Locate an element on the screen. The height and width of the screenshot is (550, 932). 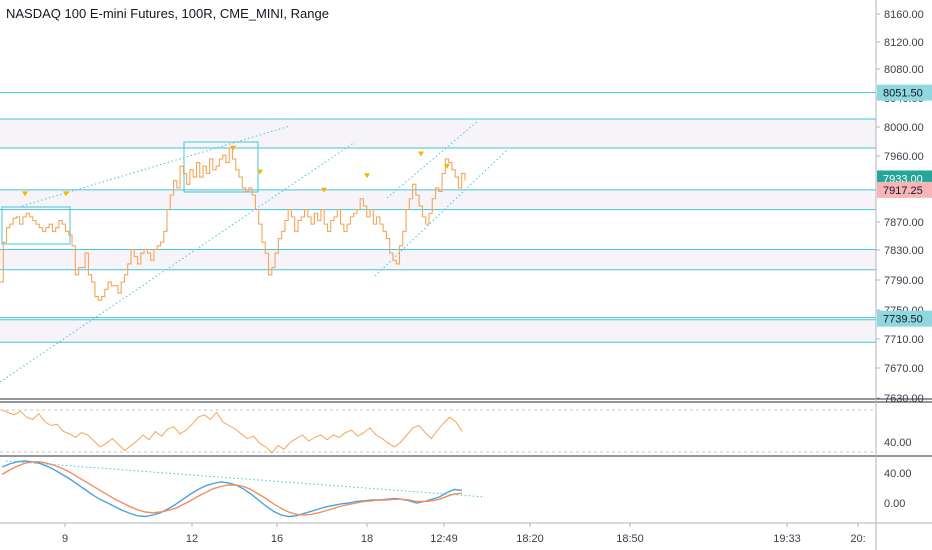
x-tick-label: 18:20 is located at coordinates (530, 539).